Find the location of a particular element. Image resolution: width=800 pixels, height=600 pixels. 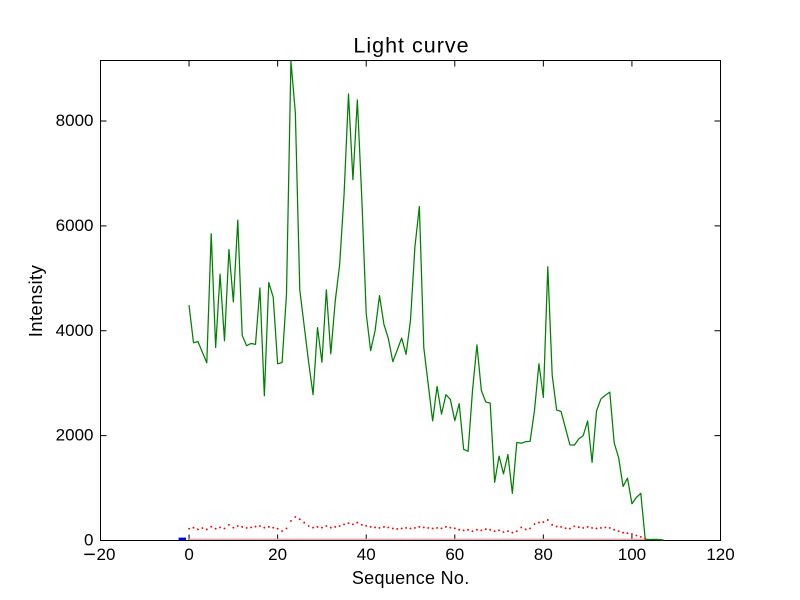

svg-text: 80 is located at coordinates (543, 554).